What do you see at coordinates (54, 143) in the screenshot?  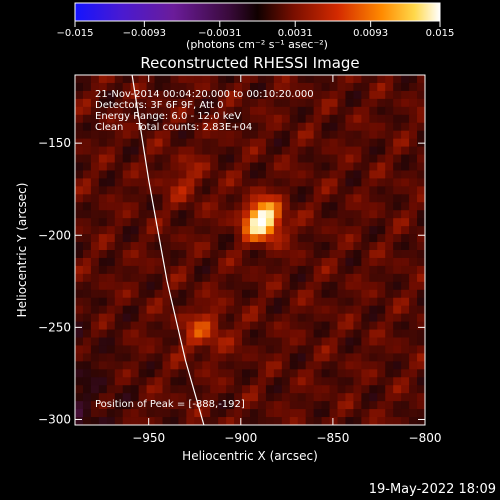 I see `y-tick-label: −150` at bounding box center [54, 143].